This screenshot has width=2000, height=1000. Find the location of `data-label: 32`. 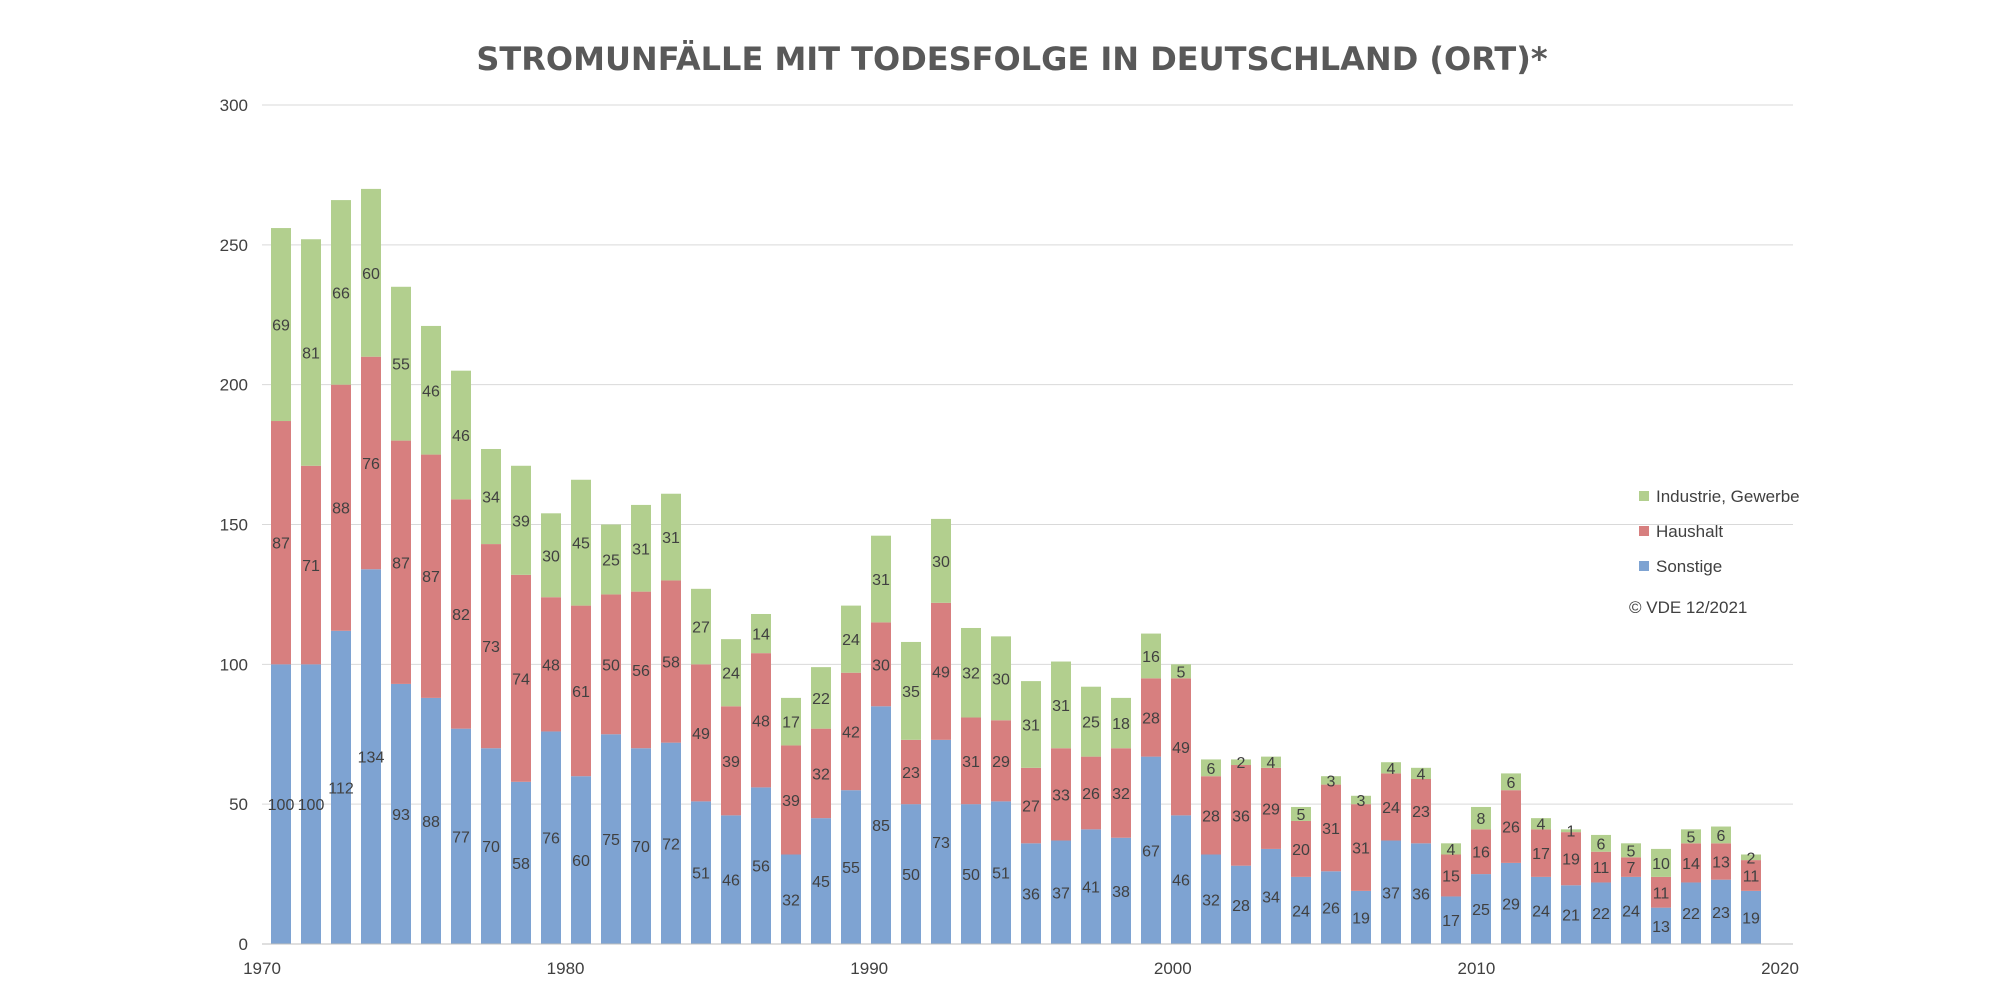

data-label: 32 is located at coordinates (821, 774).